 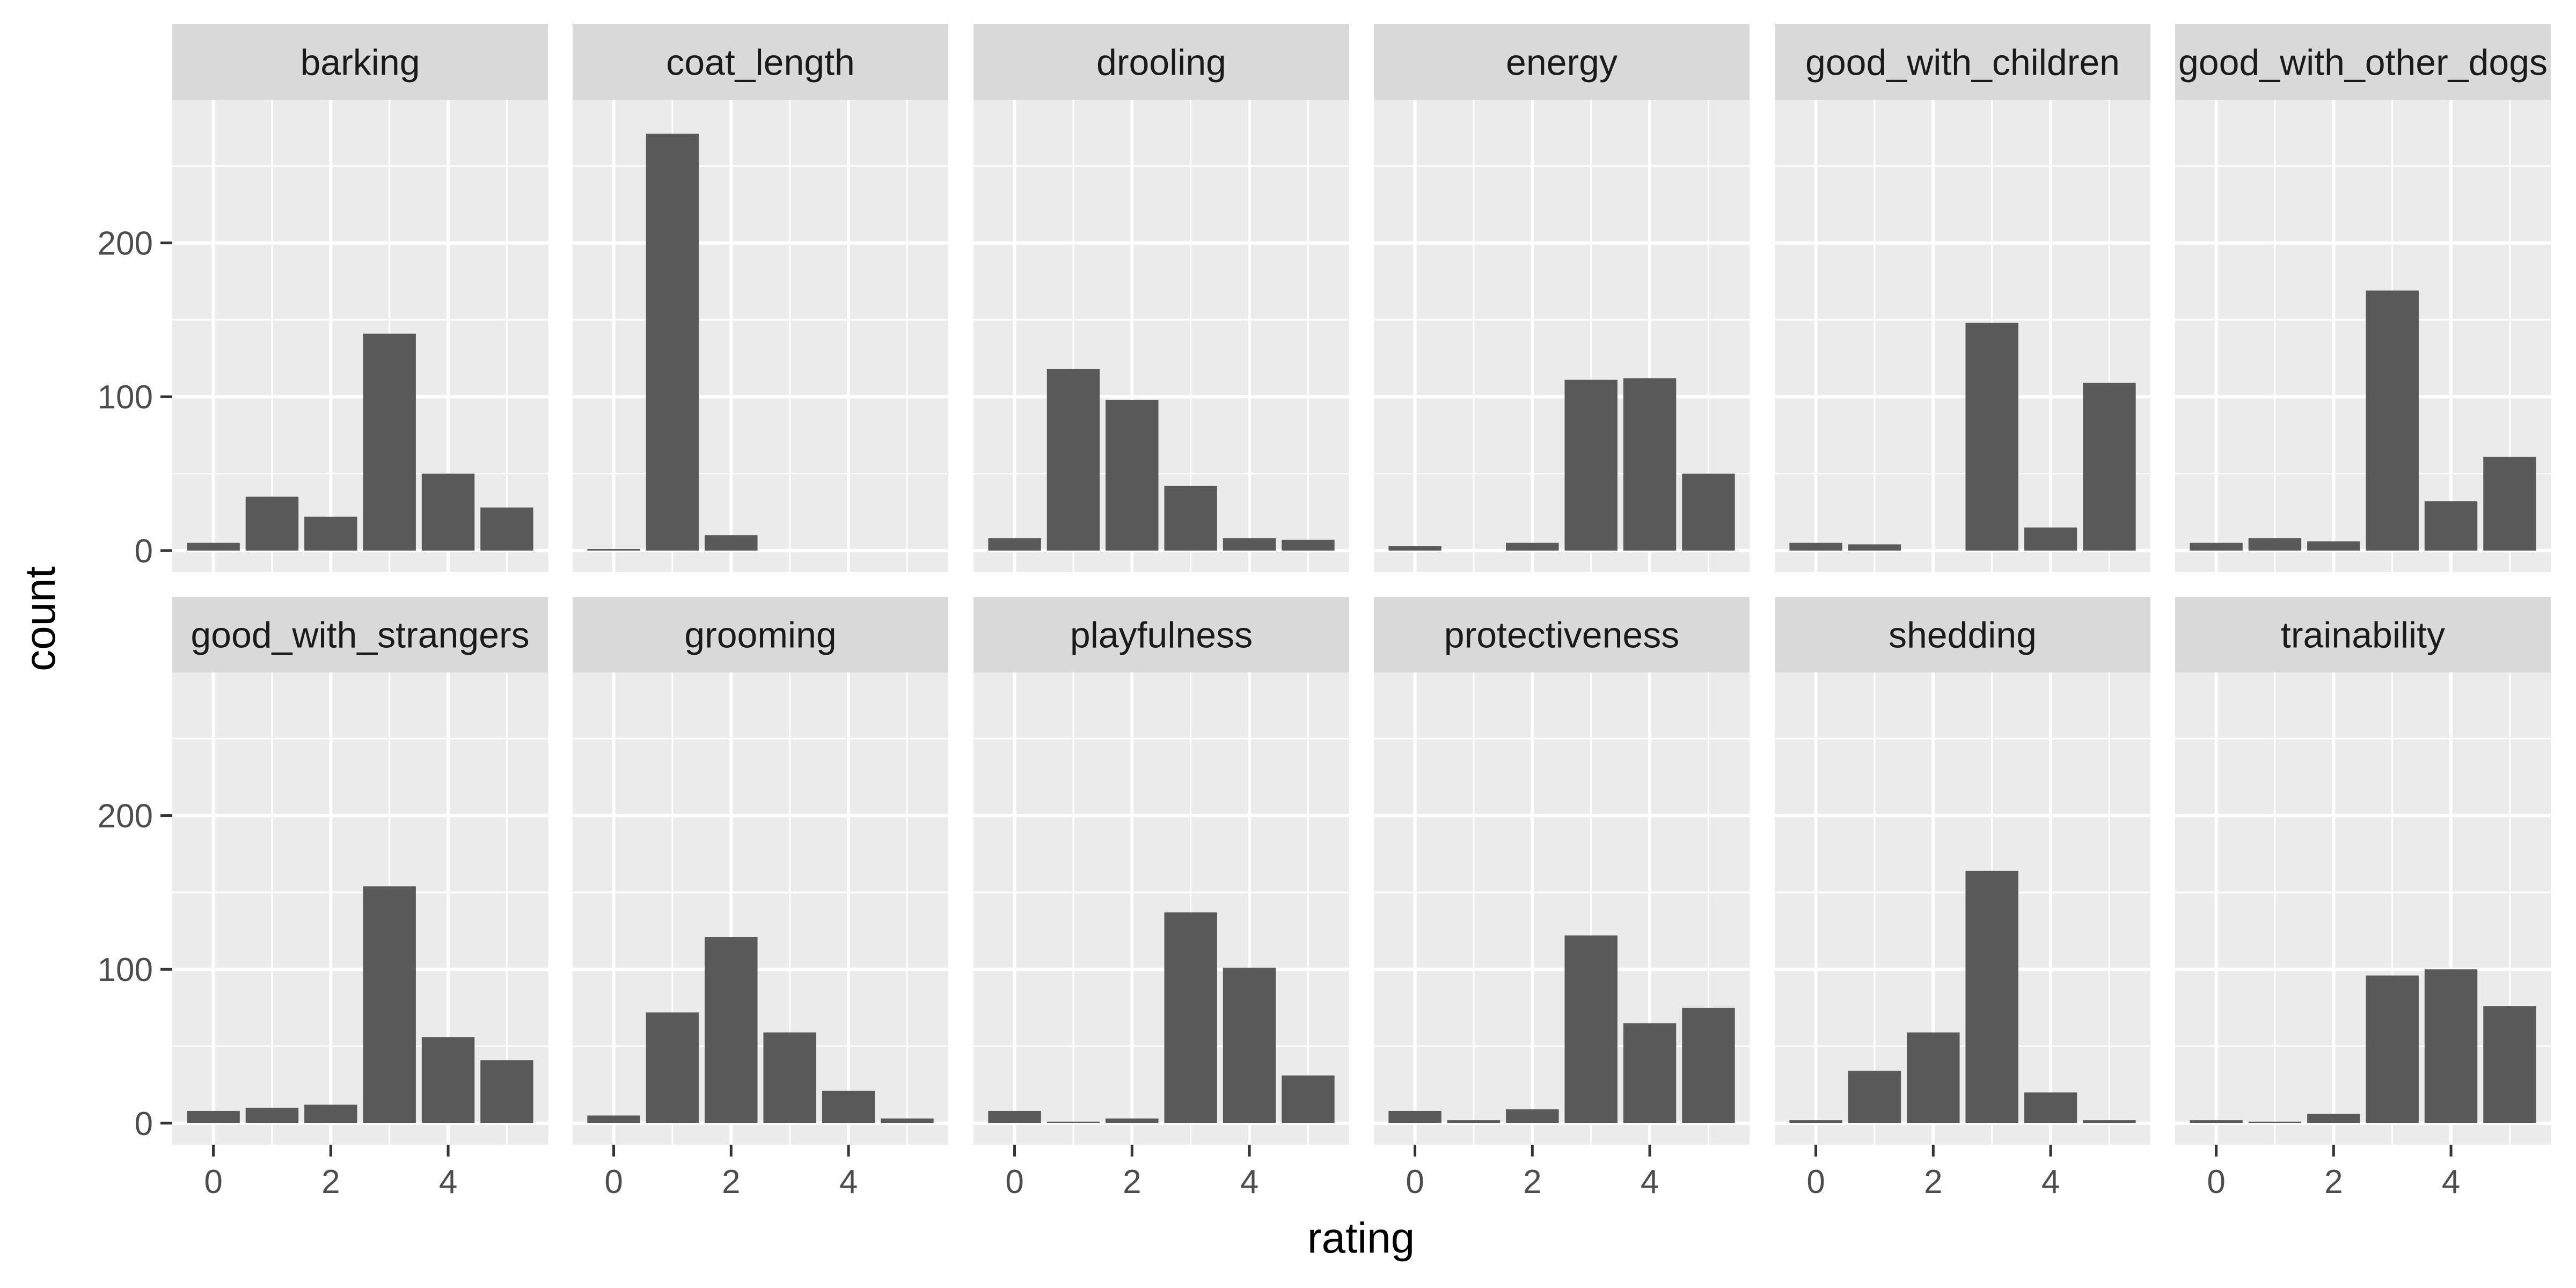 What do you see at coordinates (1361, 1238) in the screenshot?
I see `x-axis-title: rating` at bounding box center [1361, 1238].